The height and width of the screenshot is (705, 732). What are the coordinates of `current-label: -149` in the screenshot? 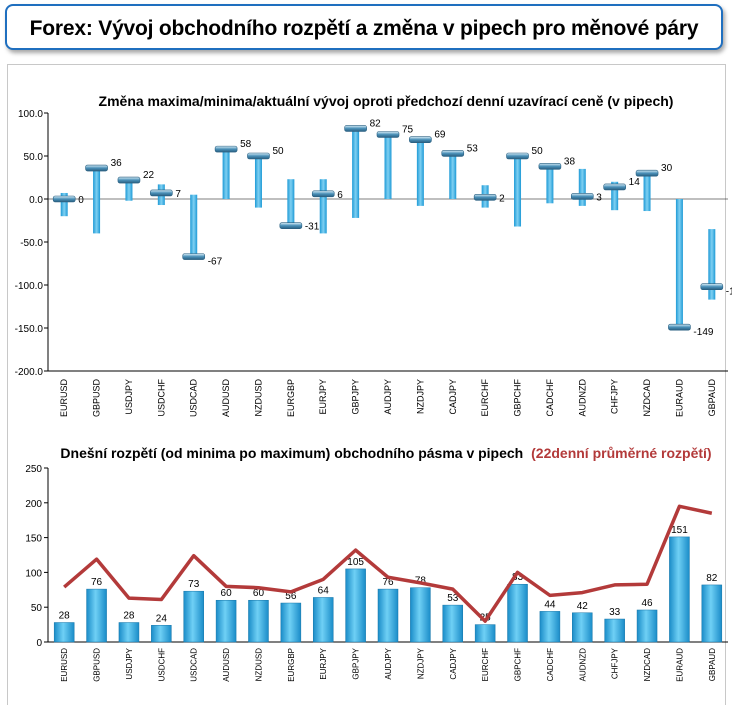 It's located at (703, 332).